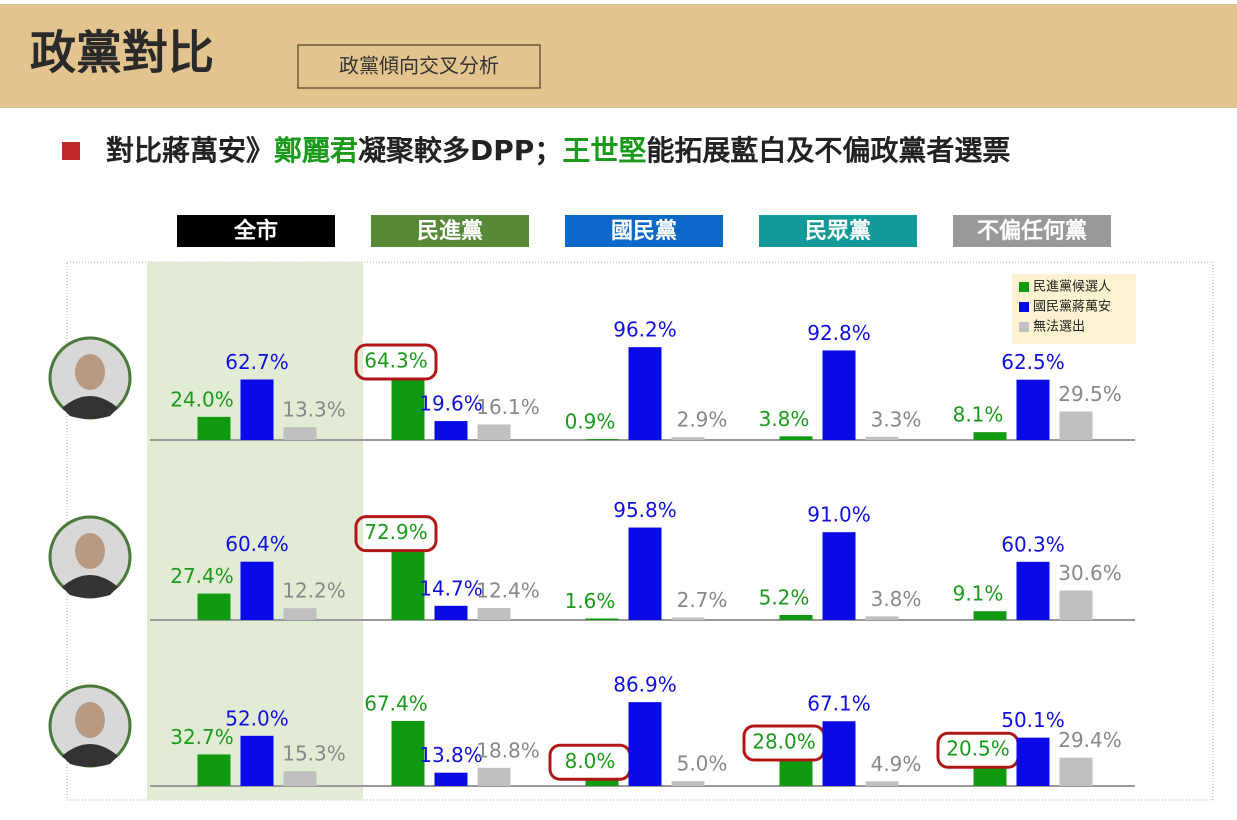 The height and width of the screenshot is (820, 1237). What do you see at coordinates (190, 150) in the screenshot?
I see `subtitle-part: 對比蔣萬安》` at bounding box center [190, 150].